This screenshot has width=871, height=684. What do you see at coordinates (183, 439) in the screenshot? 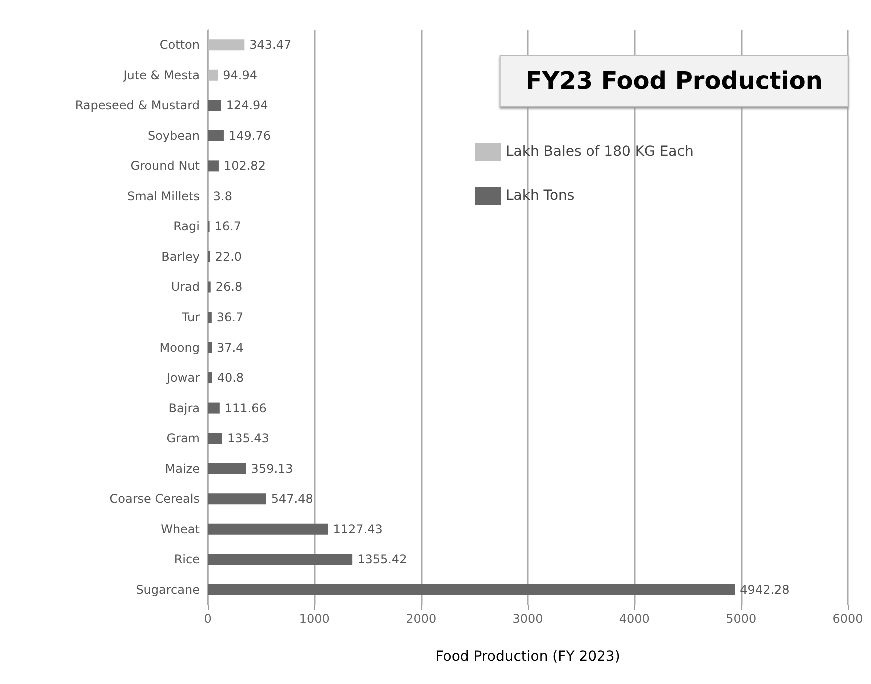
I see `y-tick-label: Gram` at bounding box center [183, 439].